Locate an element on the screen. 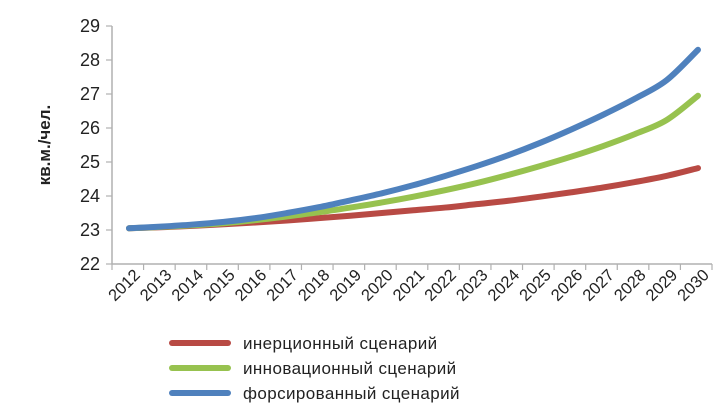  x-tick-label: 2026 is located at coordinates (567, 285).